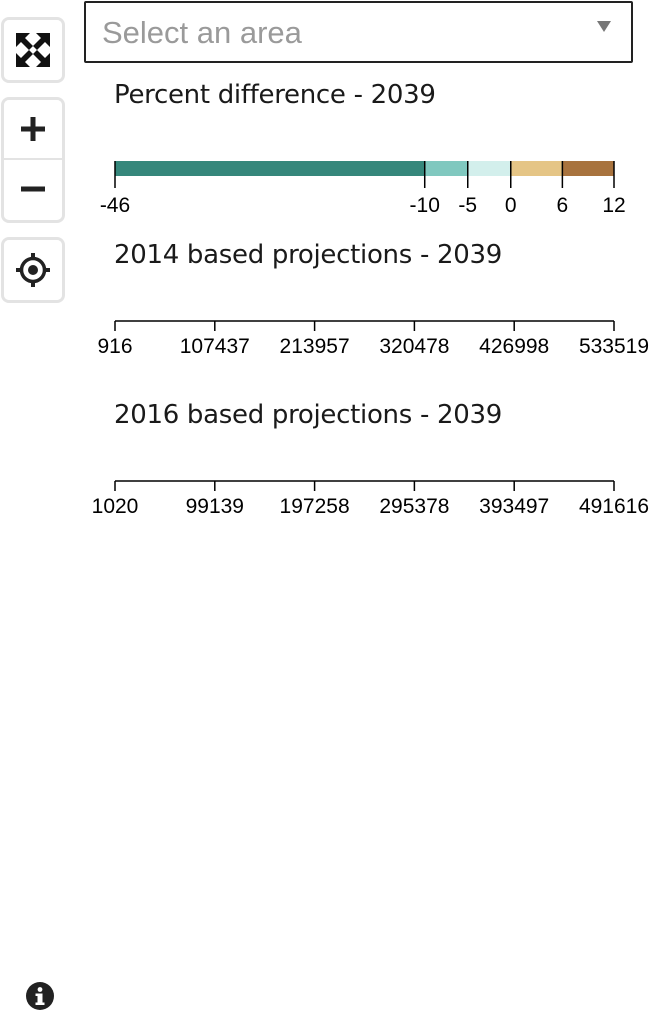 The width and height of the screenshot is (655, 1011). Describe the element at coordinates (363, 189) in the screenshot. I see `percent-difference-legend: -46 -10 -5 0 6 12` at that location.